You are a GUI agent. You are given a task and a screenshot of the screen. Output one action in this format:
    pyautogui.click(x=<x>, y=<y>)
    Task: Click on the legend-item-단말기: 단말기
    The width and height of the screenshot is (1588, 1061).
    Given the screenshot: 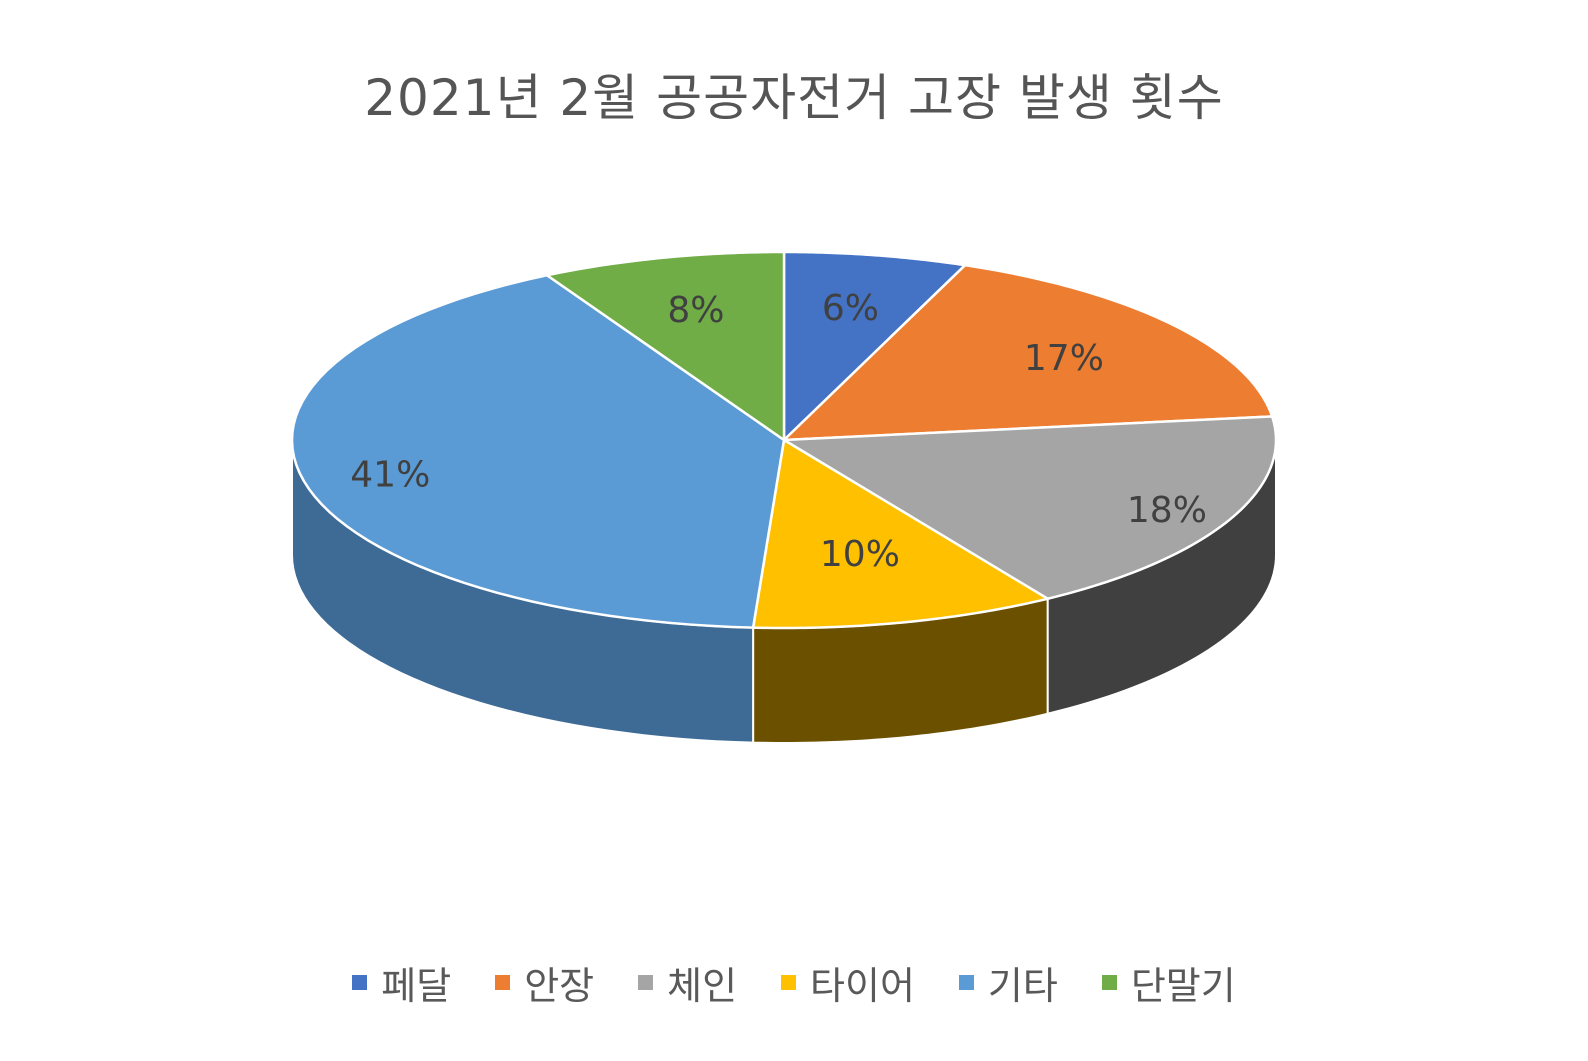 What is the action you would take?
    pyautogui.click(x=1168, y=982)
    